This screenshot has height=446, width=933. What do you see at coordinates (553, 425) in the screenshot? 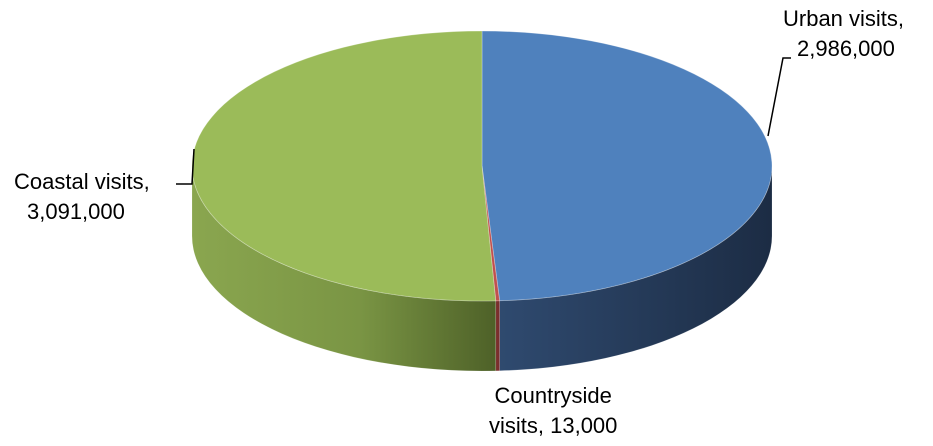
I see `data-label-countryside-value: visits, 13,000` at bounding box center [553, 425].